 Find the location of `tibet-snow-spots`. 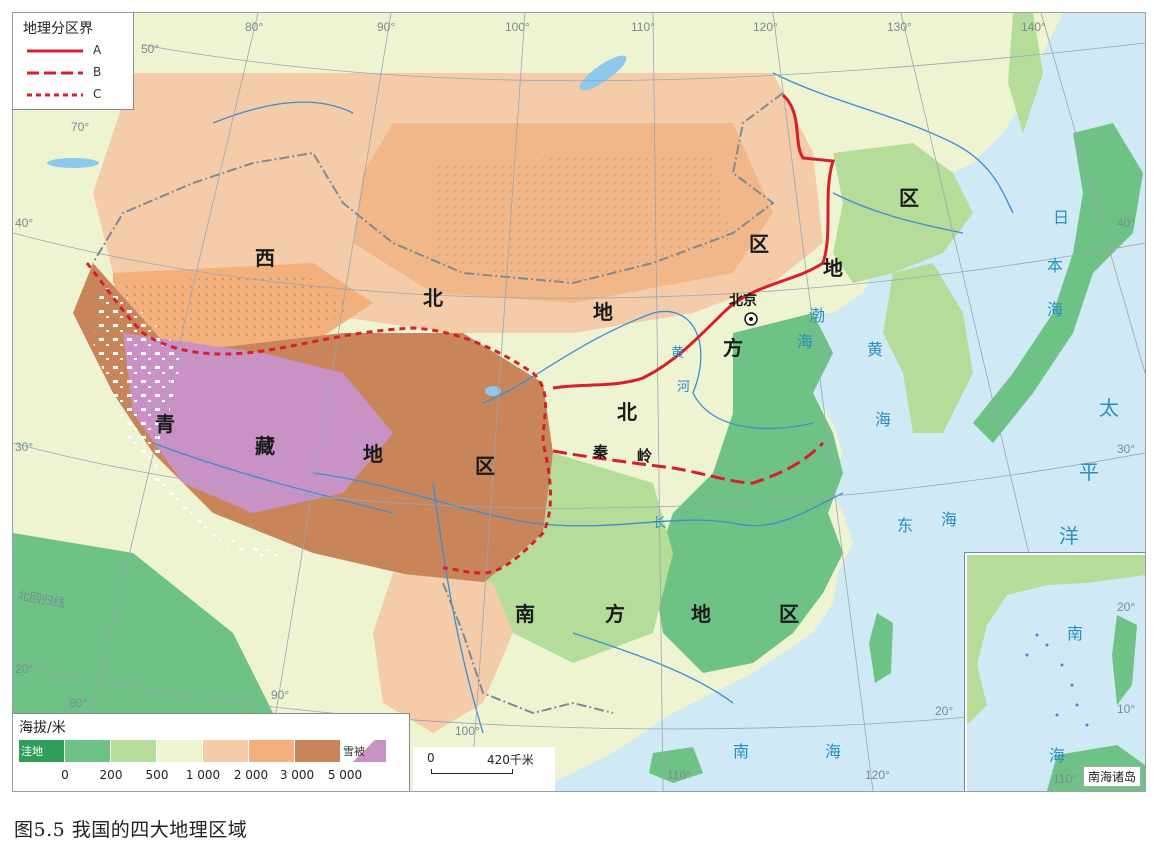

tibet-snow-spots is located at coordinates (203, 418).